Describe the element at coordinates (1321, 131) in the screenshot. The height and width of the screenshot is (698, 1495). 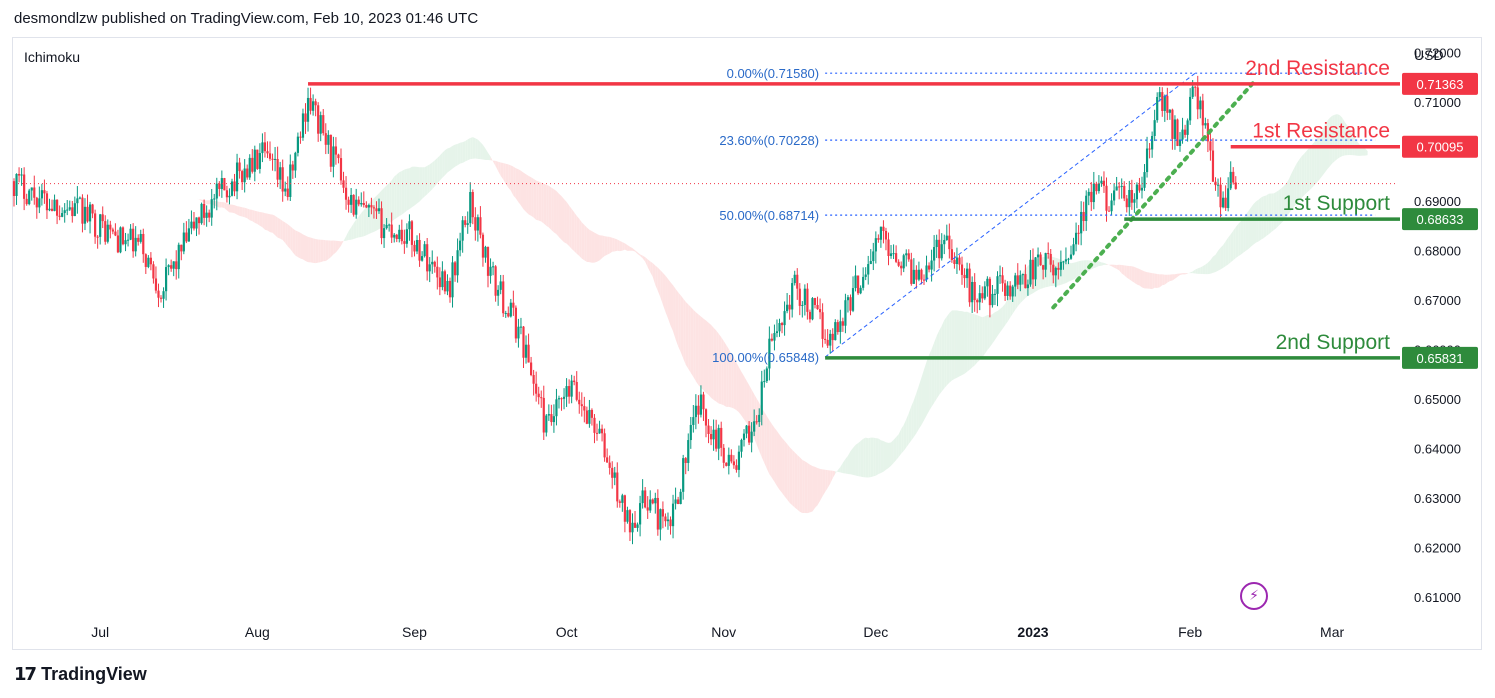
I see `level-name: 1st Resistance` at that location.